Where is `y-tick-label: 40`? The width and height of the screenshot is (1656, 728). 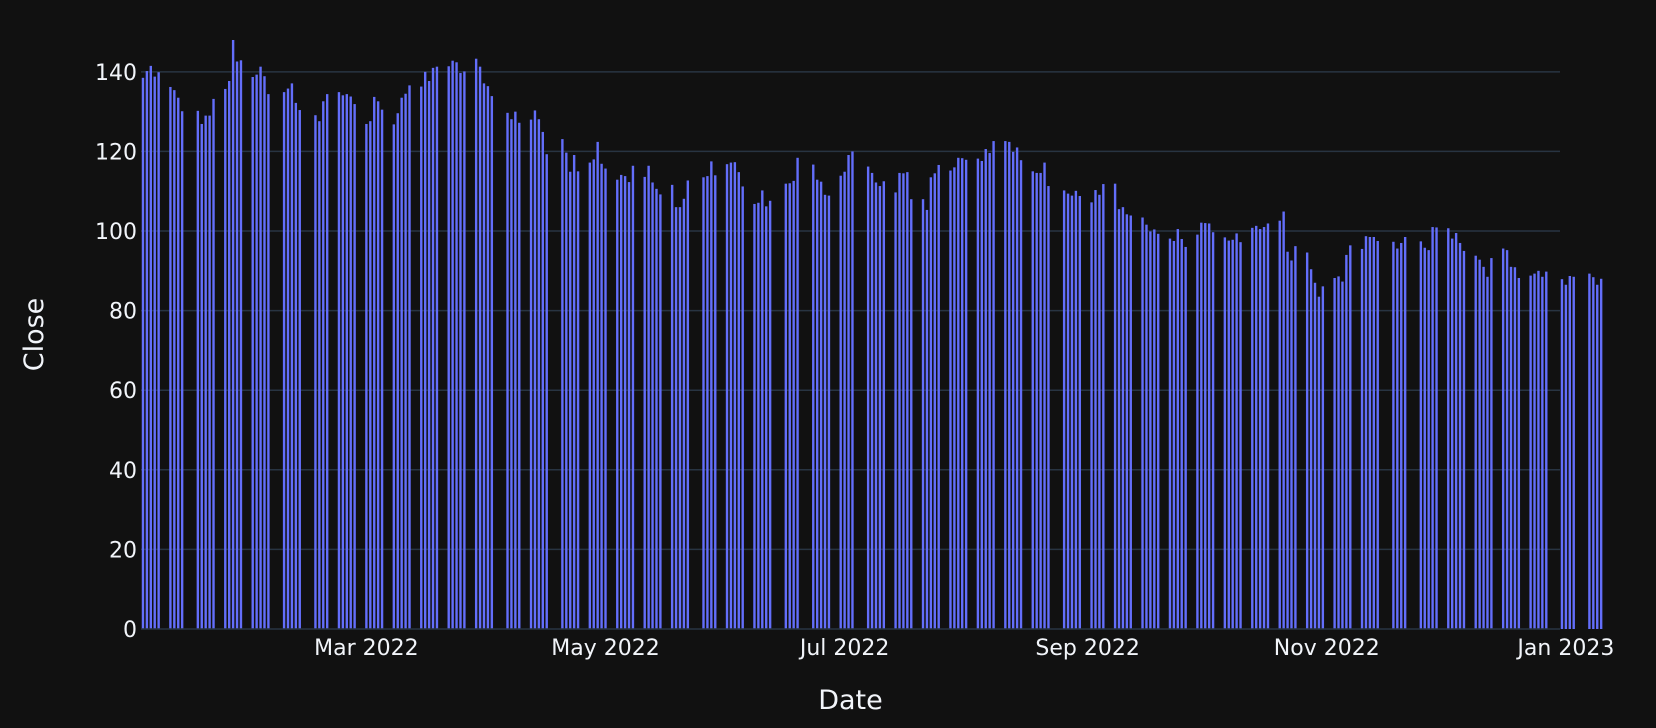
y-tick-label: 40 is located at coordinates (123, 471).